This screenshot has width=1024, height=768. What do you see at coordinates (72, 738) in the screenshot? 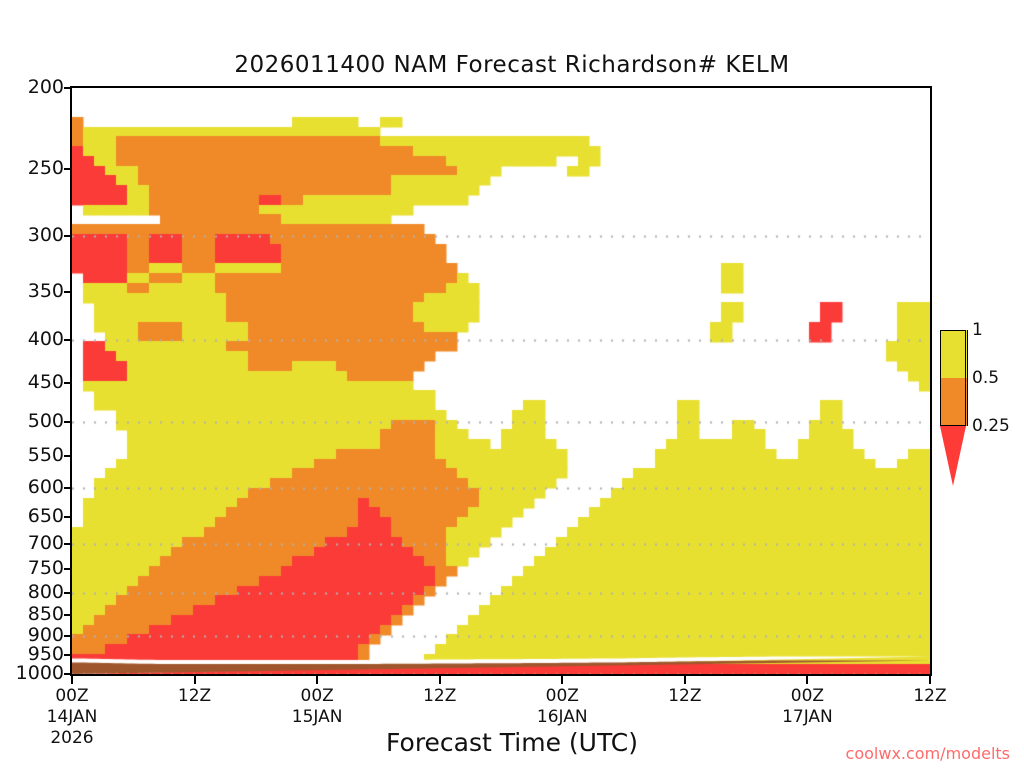
I see `x-axis-year-label: 2026` at bounding box center [72, 738].